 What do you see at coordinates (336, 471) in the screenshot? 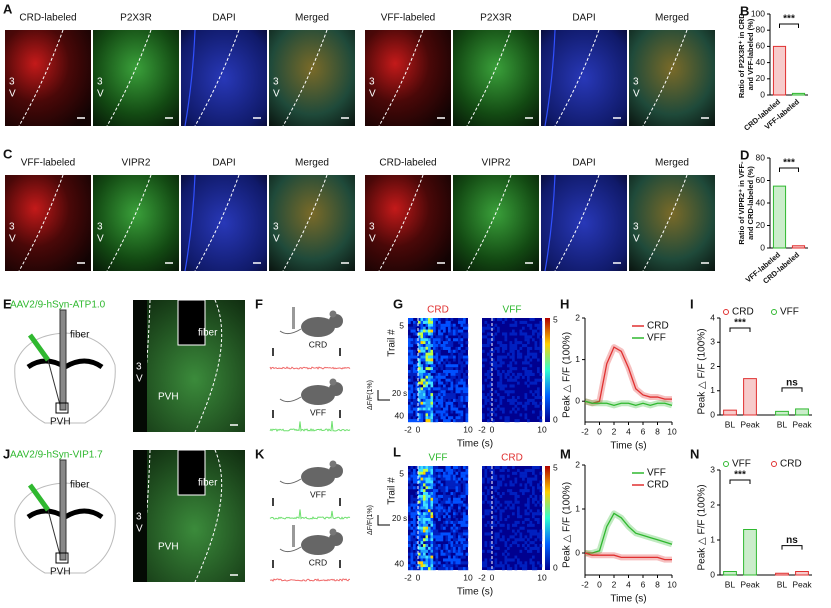
I see `mouse-head` at bounding box center [336, 471].